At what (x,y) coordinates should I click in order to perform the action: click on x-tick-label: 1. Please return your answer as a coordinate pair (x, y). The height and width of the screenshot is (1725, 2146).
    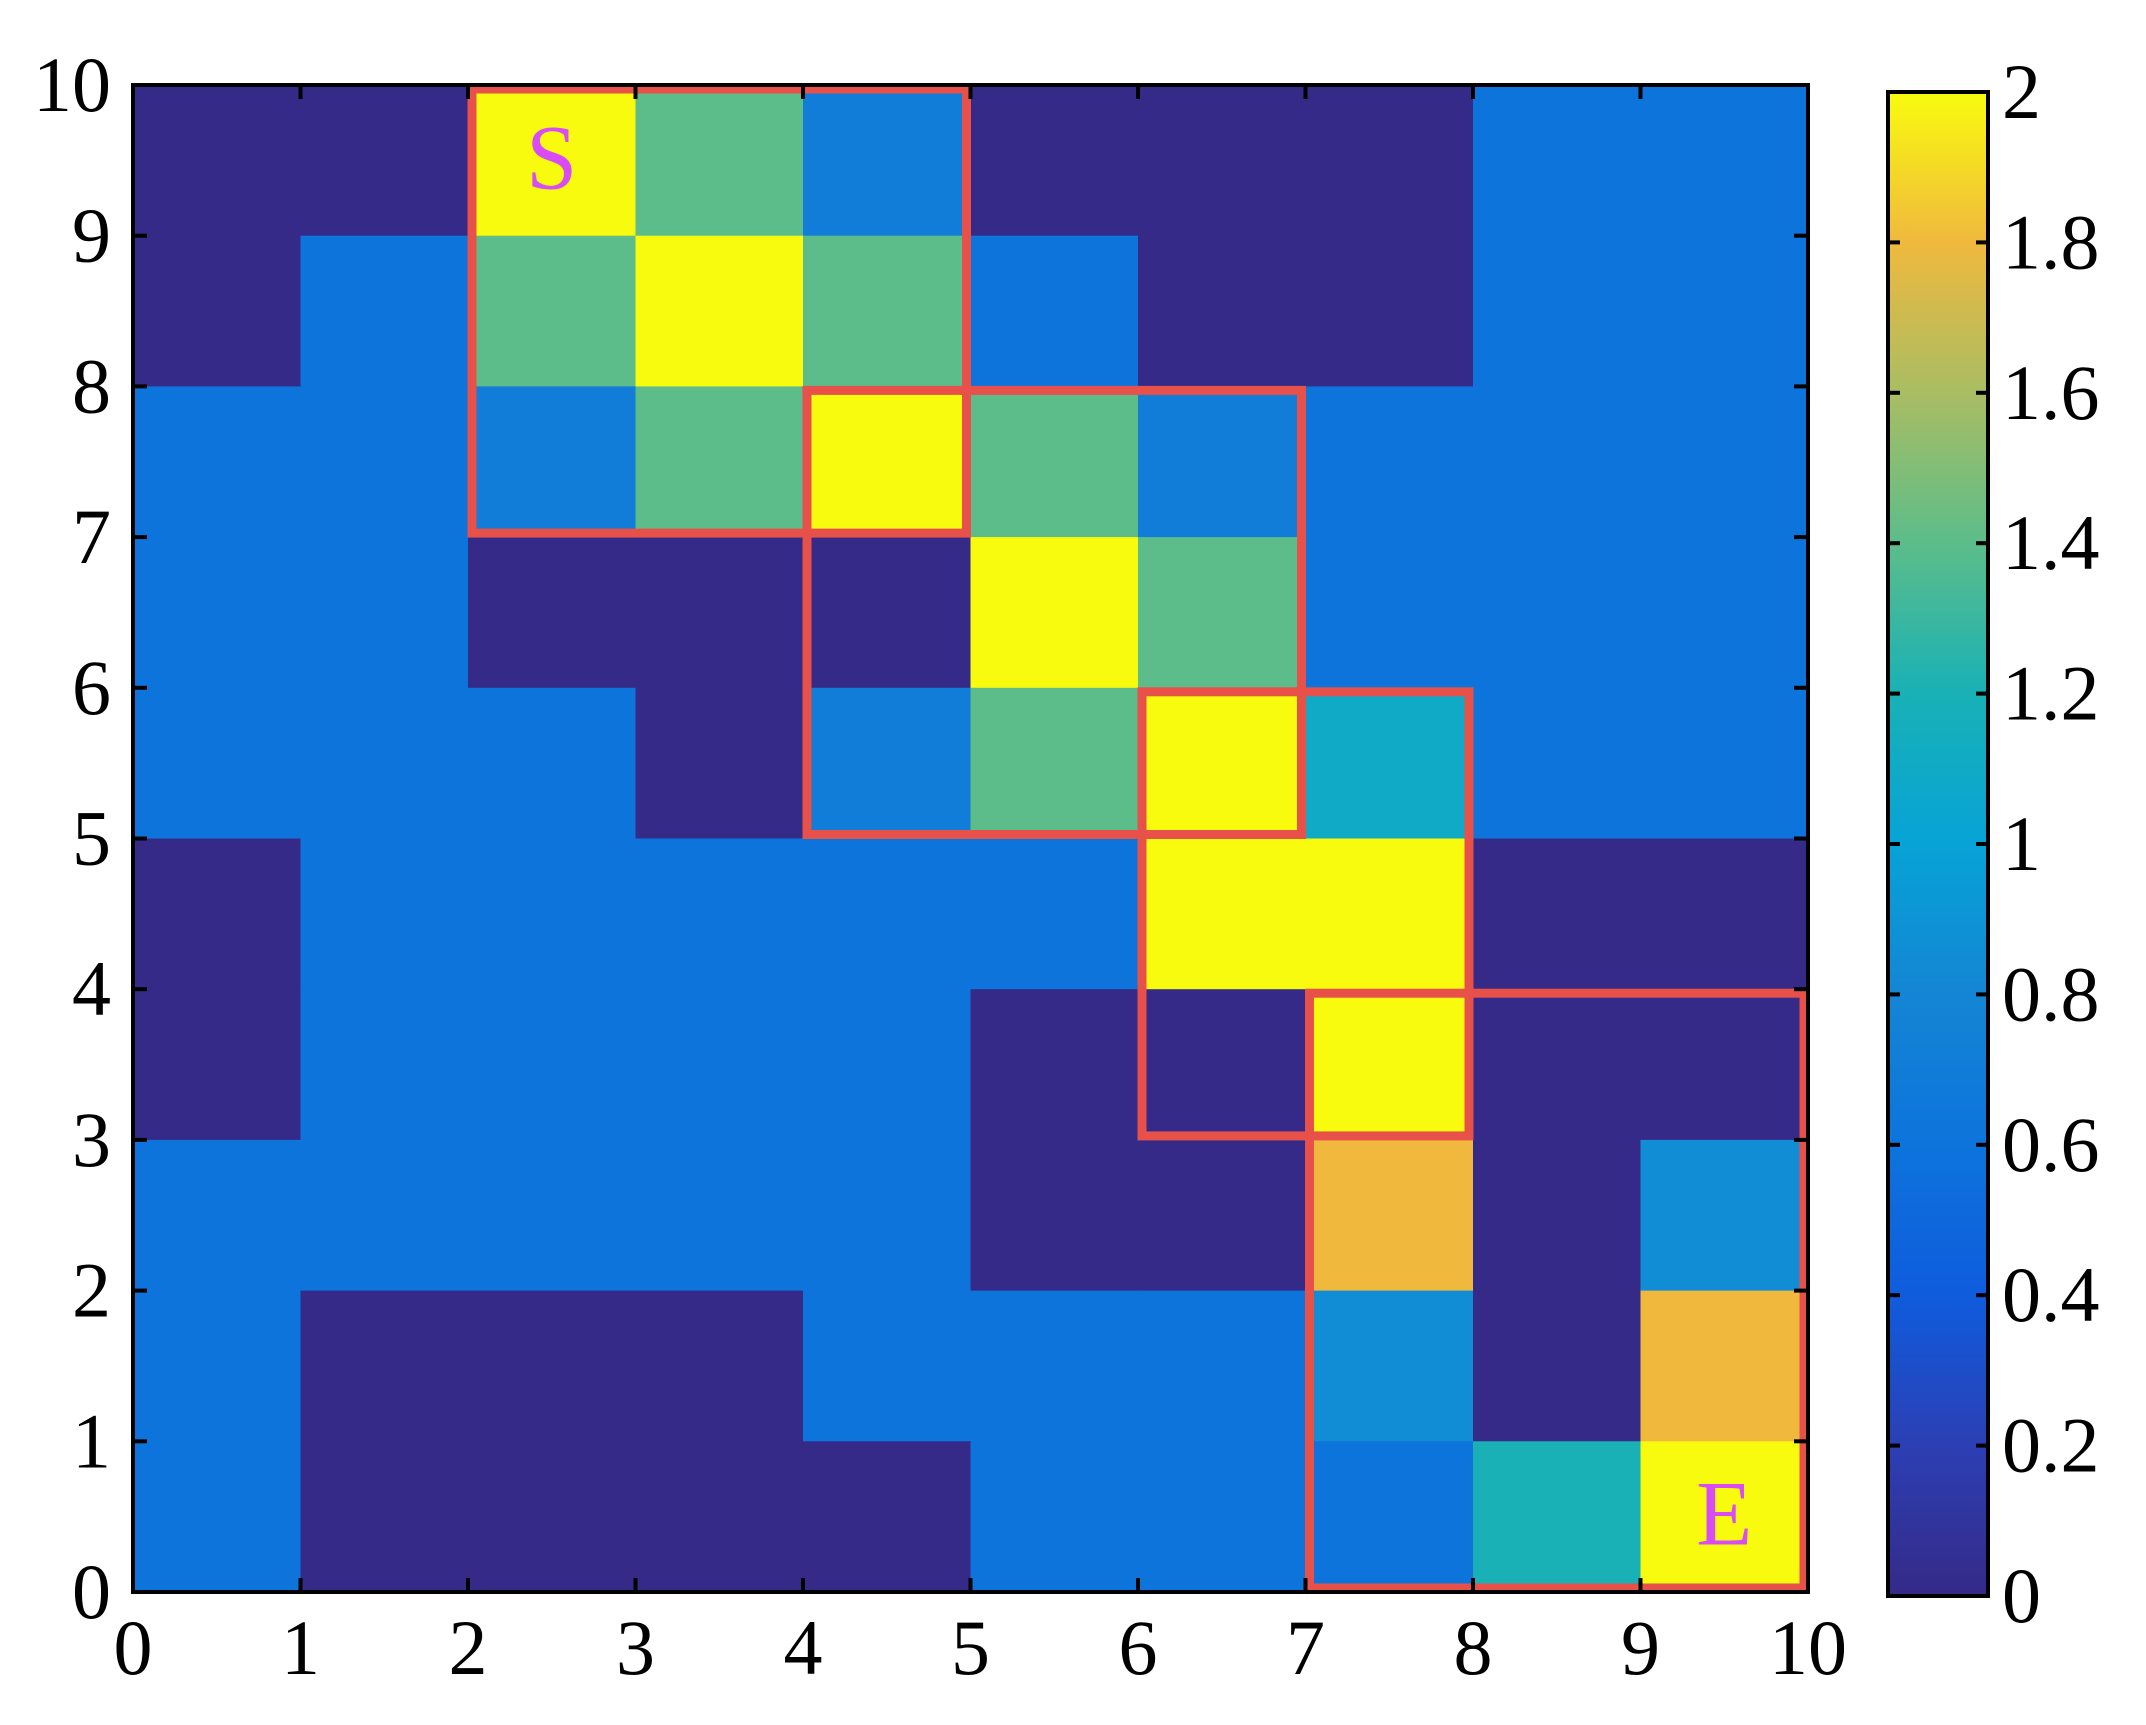
    Looking at the image, I should click on (300, 1647).